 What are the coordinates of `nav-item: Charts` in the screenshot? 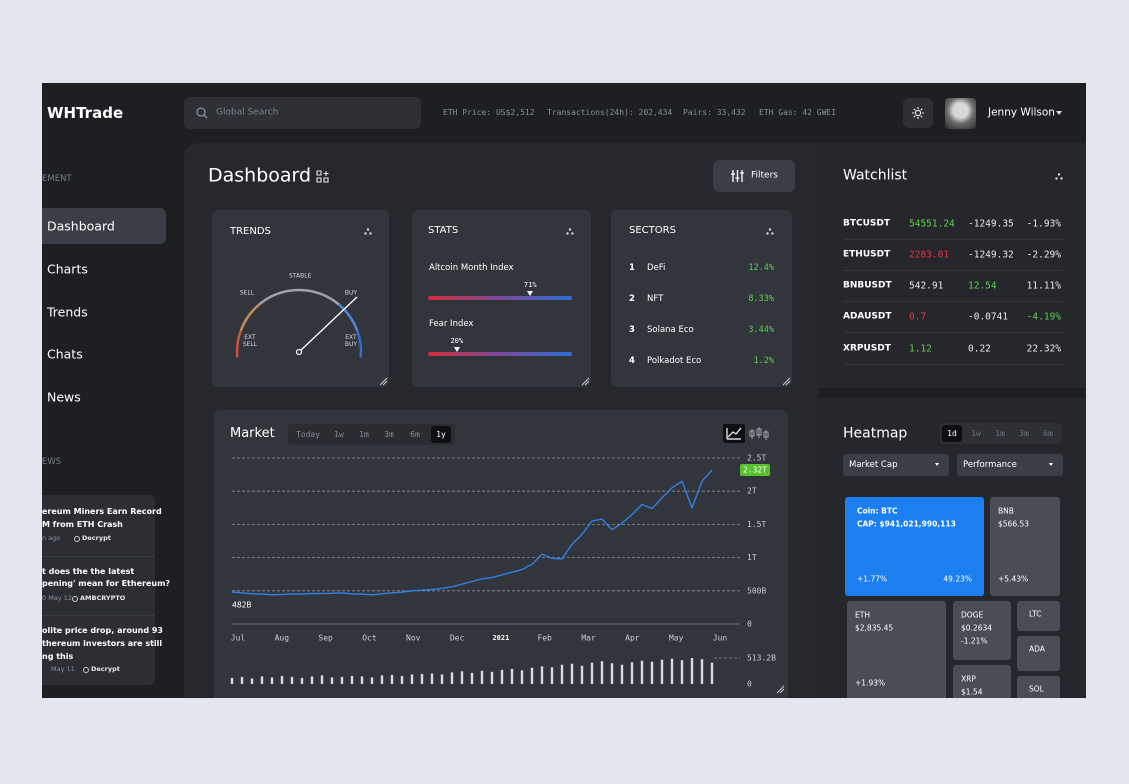 It's located at (67, 269).